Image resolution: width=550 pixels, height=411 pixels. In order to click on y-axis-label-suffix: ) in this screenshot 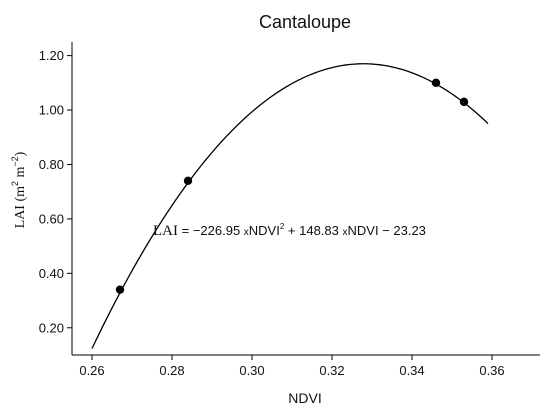, I will do `click(20, 153)`.